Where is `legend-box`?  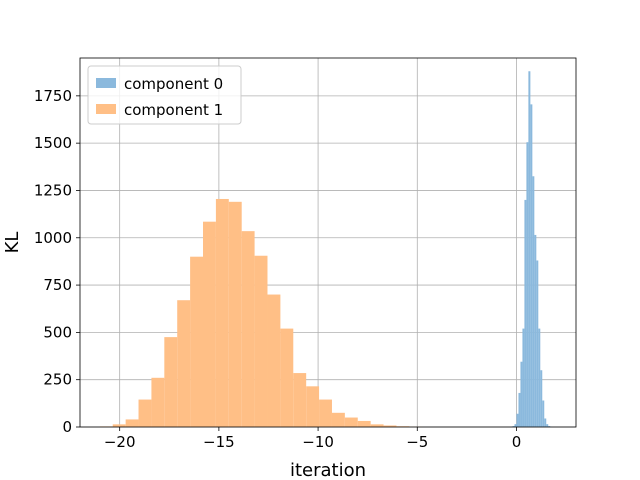 legend-box is located at coordinates (164, 95).